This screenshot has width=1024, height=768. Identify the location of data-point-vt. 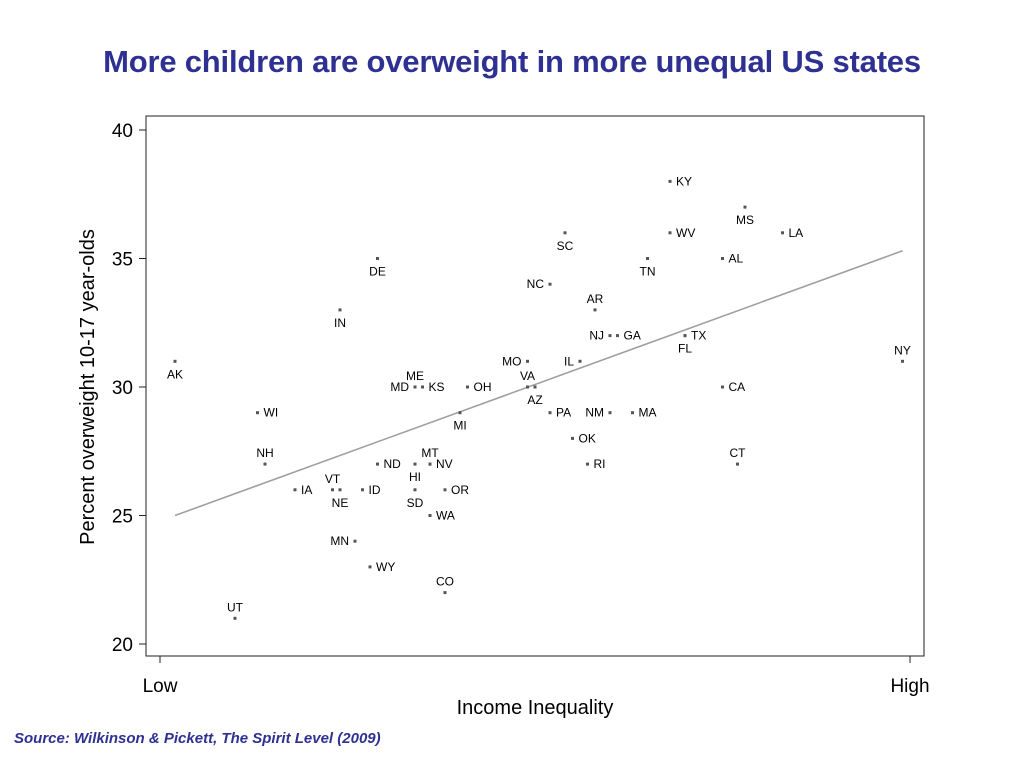
(332, 490).